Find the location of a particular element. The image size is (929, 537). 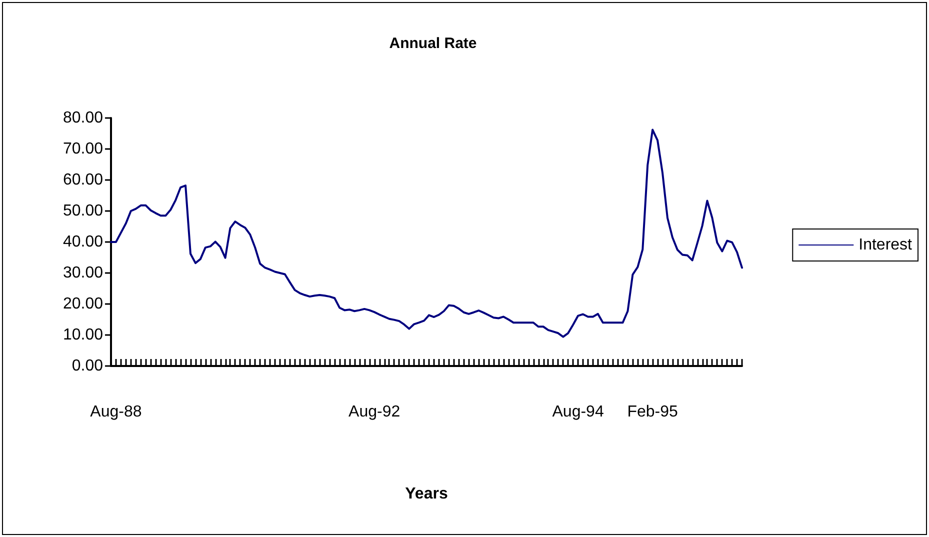

x-tick-label: Aug-92 is located at coordinates (374, 412).